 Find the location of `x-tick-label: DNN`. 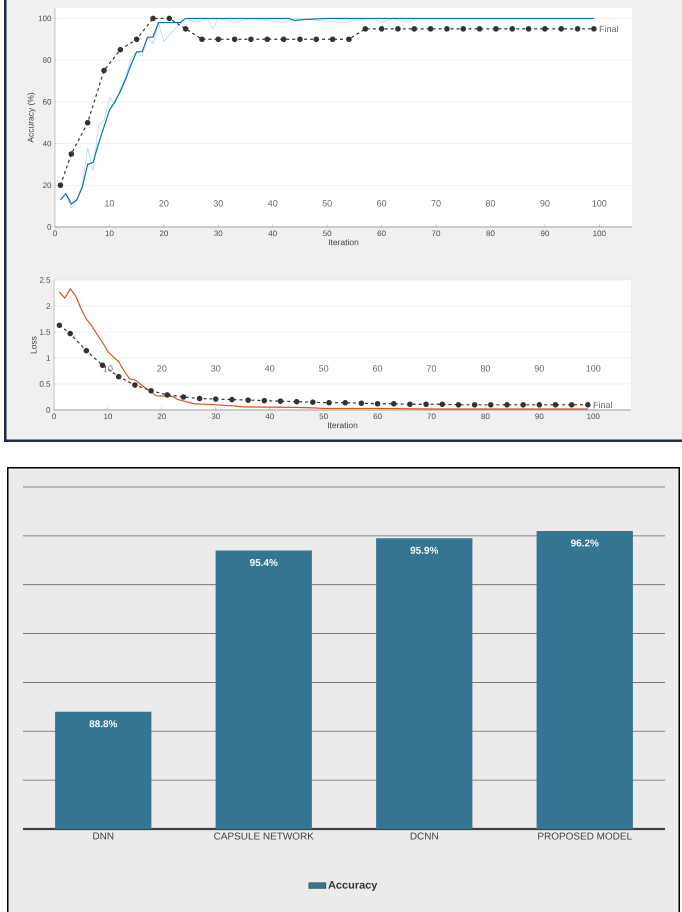

x-tick-label: DNN is located at coordinates (103, 836).